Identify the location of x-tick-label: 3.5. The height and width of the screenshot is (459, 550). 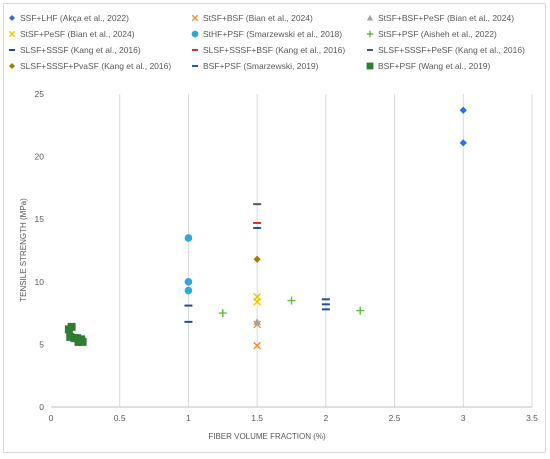
(532, 418).